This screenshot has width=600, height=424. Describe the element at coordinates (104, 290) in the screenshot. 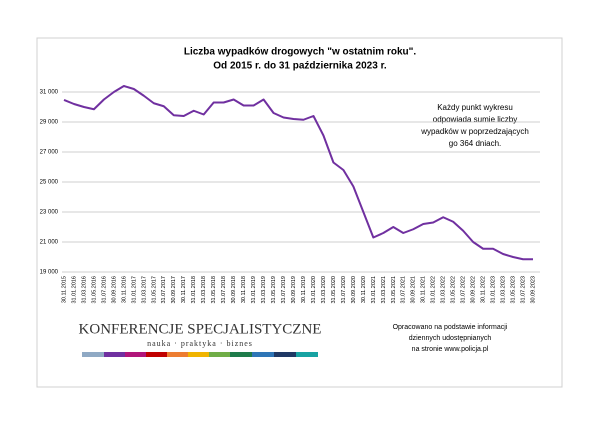

I see `x-tick-label: 31.07.2016` at that location.